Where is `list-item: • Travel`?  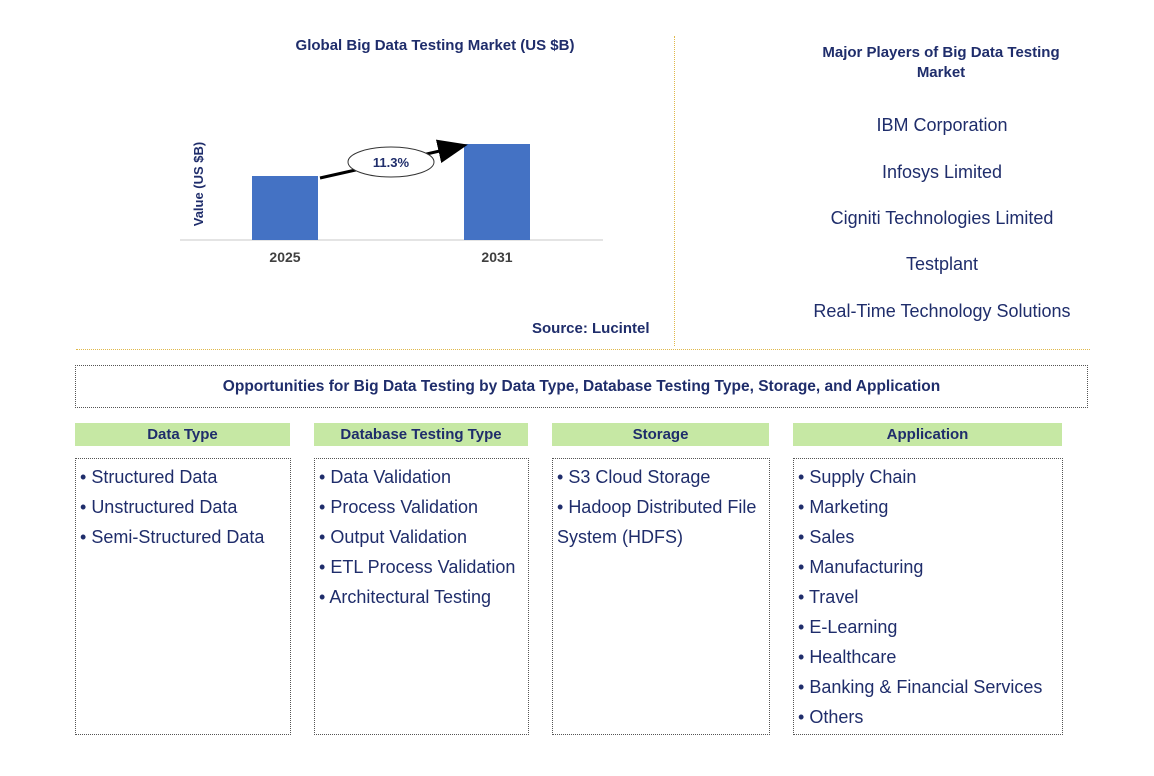 list-item: • Travel is located at coordinates (828, 597).